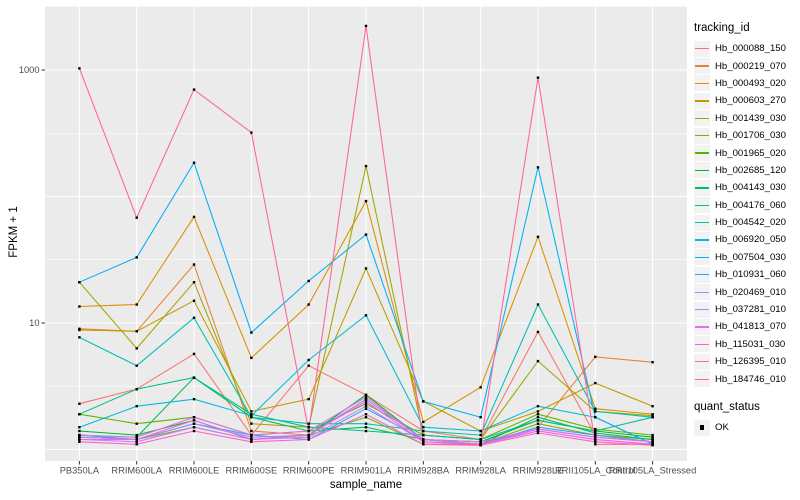 The width and height of the screenshot is (800, 500). I want to click on legend-item-label: Hb_037281_010, so click(750, 310).